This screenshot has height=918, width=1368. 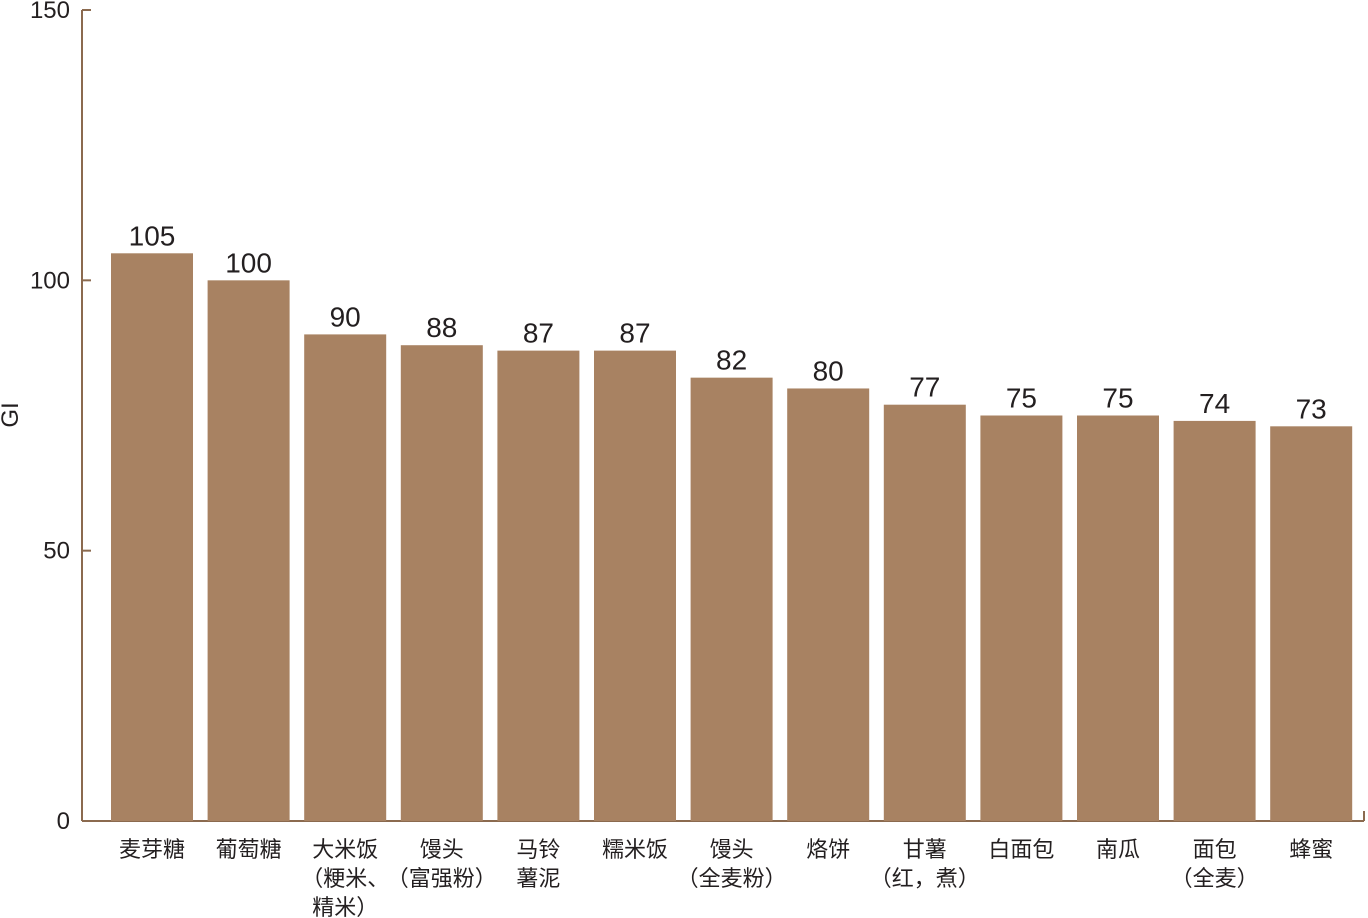 What do you see at coordinates (538, 850) in the screenshot?
I see `x-tick-label: 马铃` at bounding box center [538, 850].